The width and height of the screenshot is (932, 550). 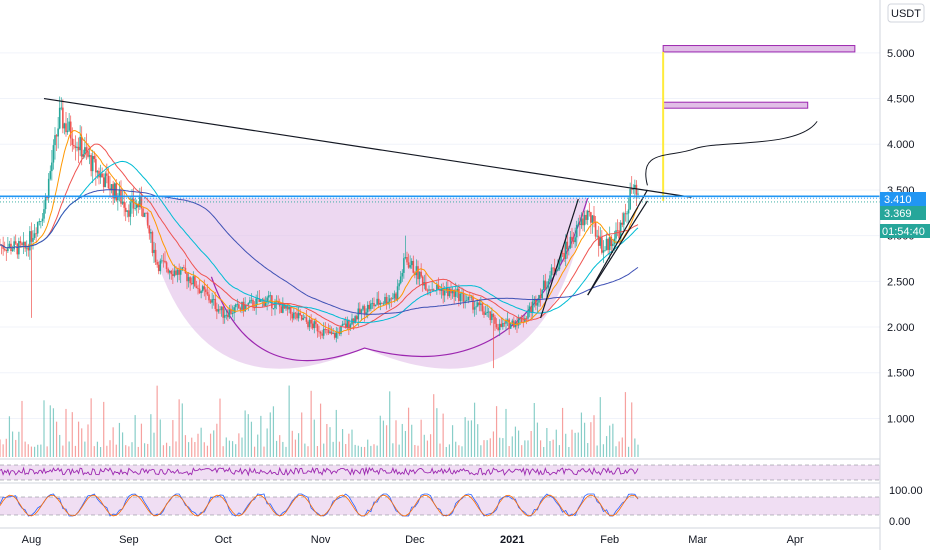 What do you see at coordinates (903, 213) in the screenshot?
I see `second-price-badge-bg` at bounding box center [903, 213].